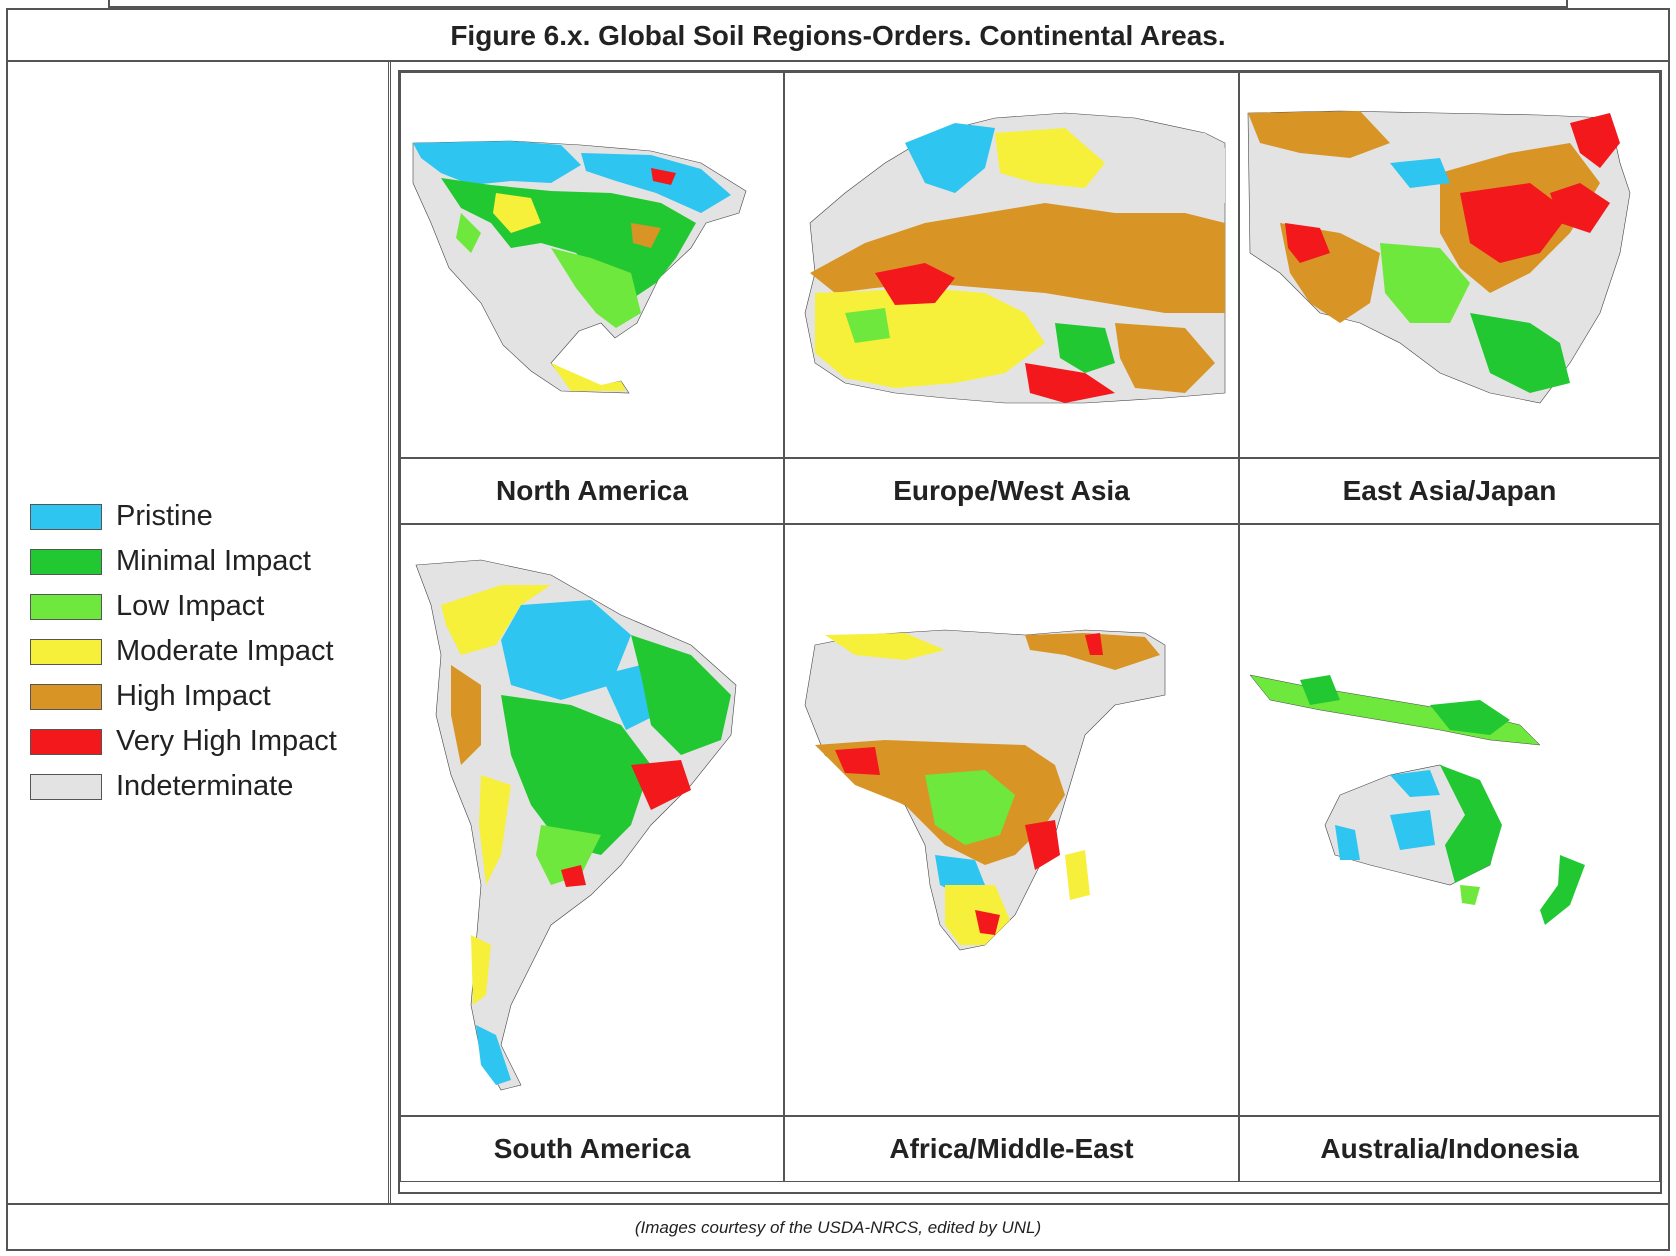  Describe the element at coordinates (66, 696) in the screenshot. I see `legend-swatch-high-impact` at that location.